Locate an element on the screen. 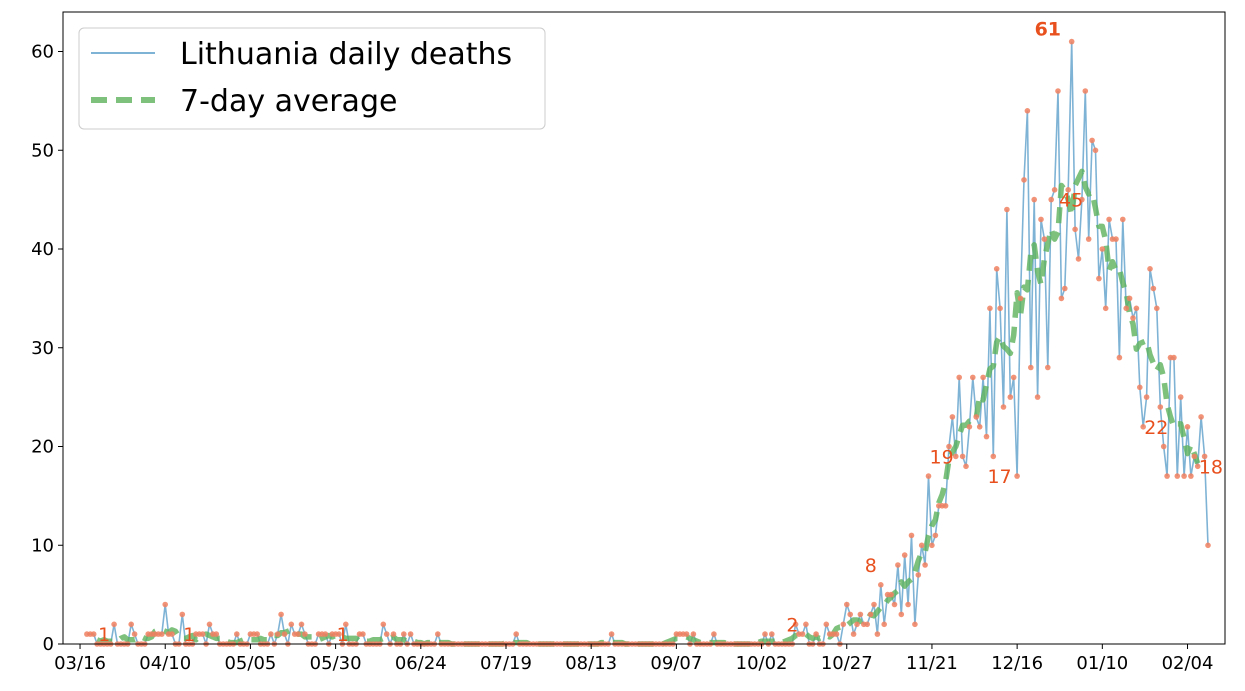 Image resolution: width=1245 pixels, height=691 pixels. x-tick-label: 12/16 is located at coordinates (1017, 663).